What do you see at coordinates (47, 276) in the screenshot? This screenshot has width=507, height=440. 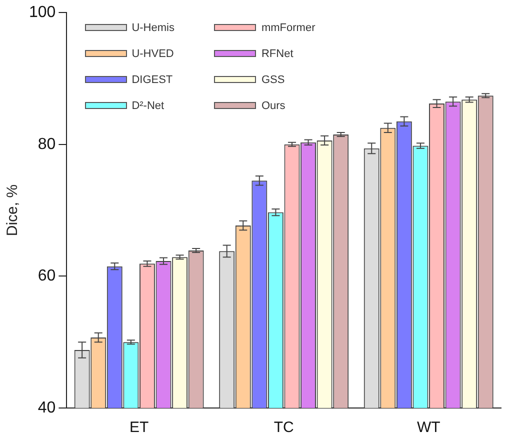 I see `y-tick-label: 60` at bounding box center [47, 276].